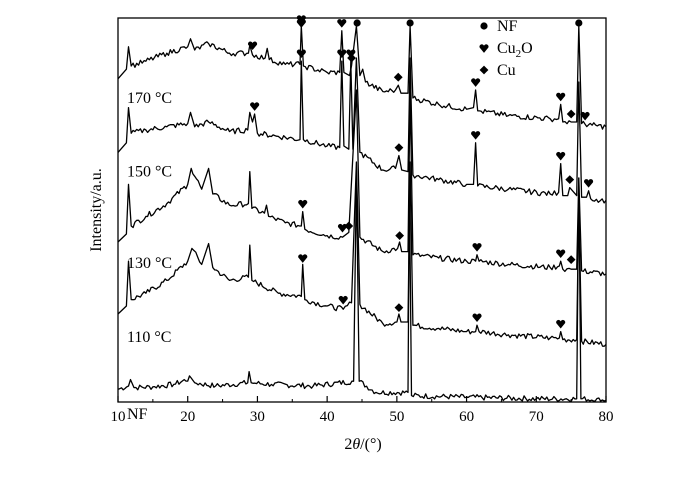  I want to click on series-label-1: 110 °C, so click(149, 337).